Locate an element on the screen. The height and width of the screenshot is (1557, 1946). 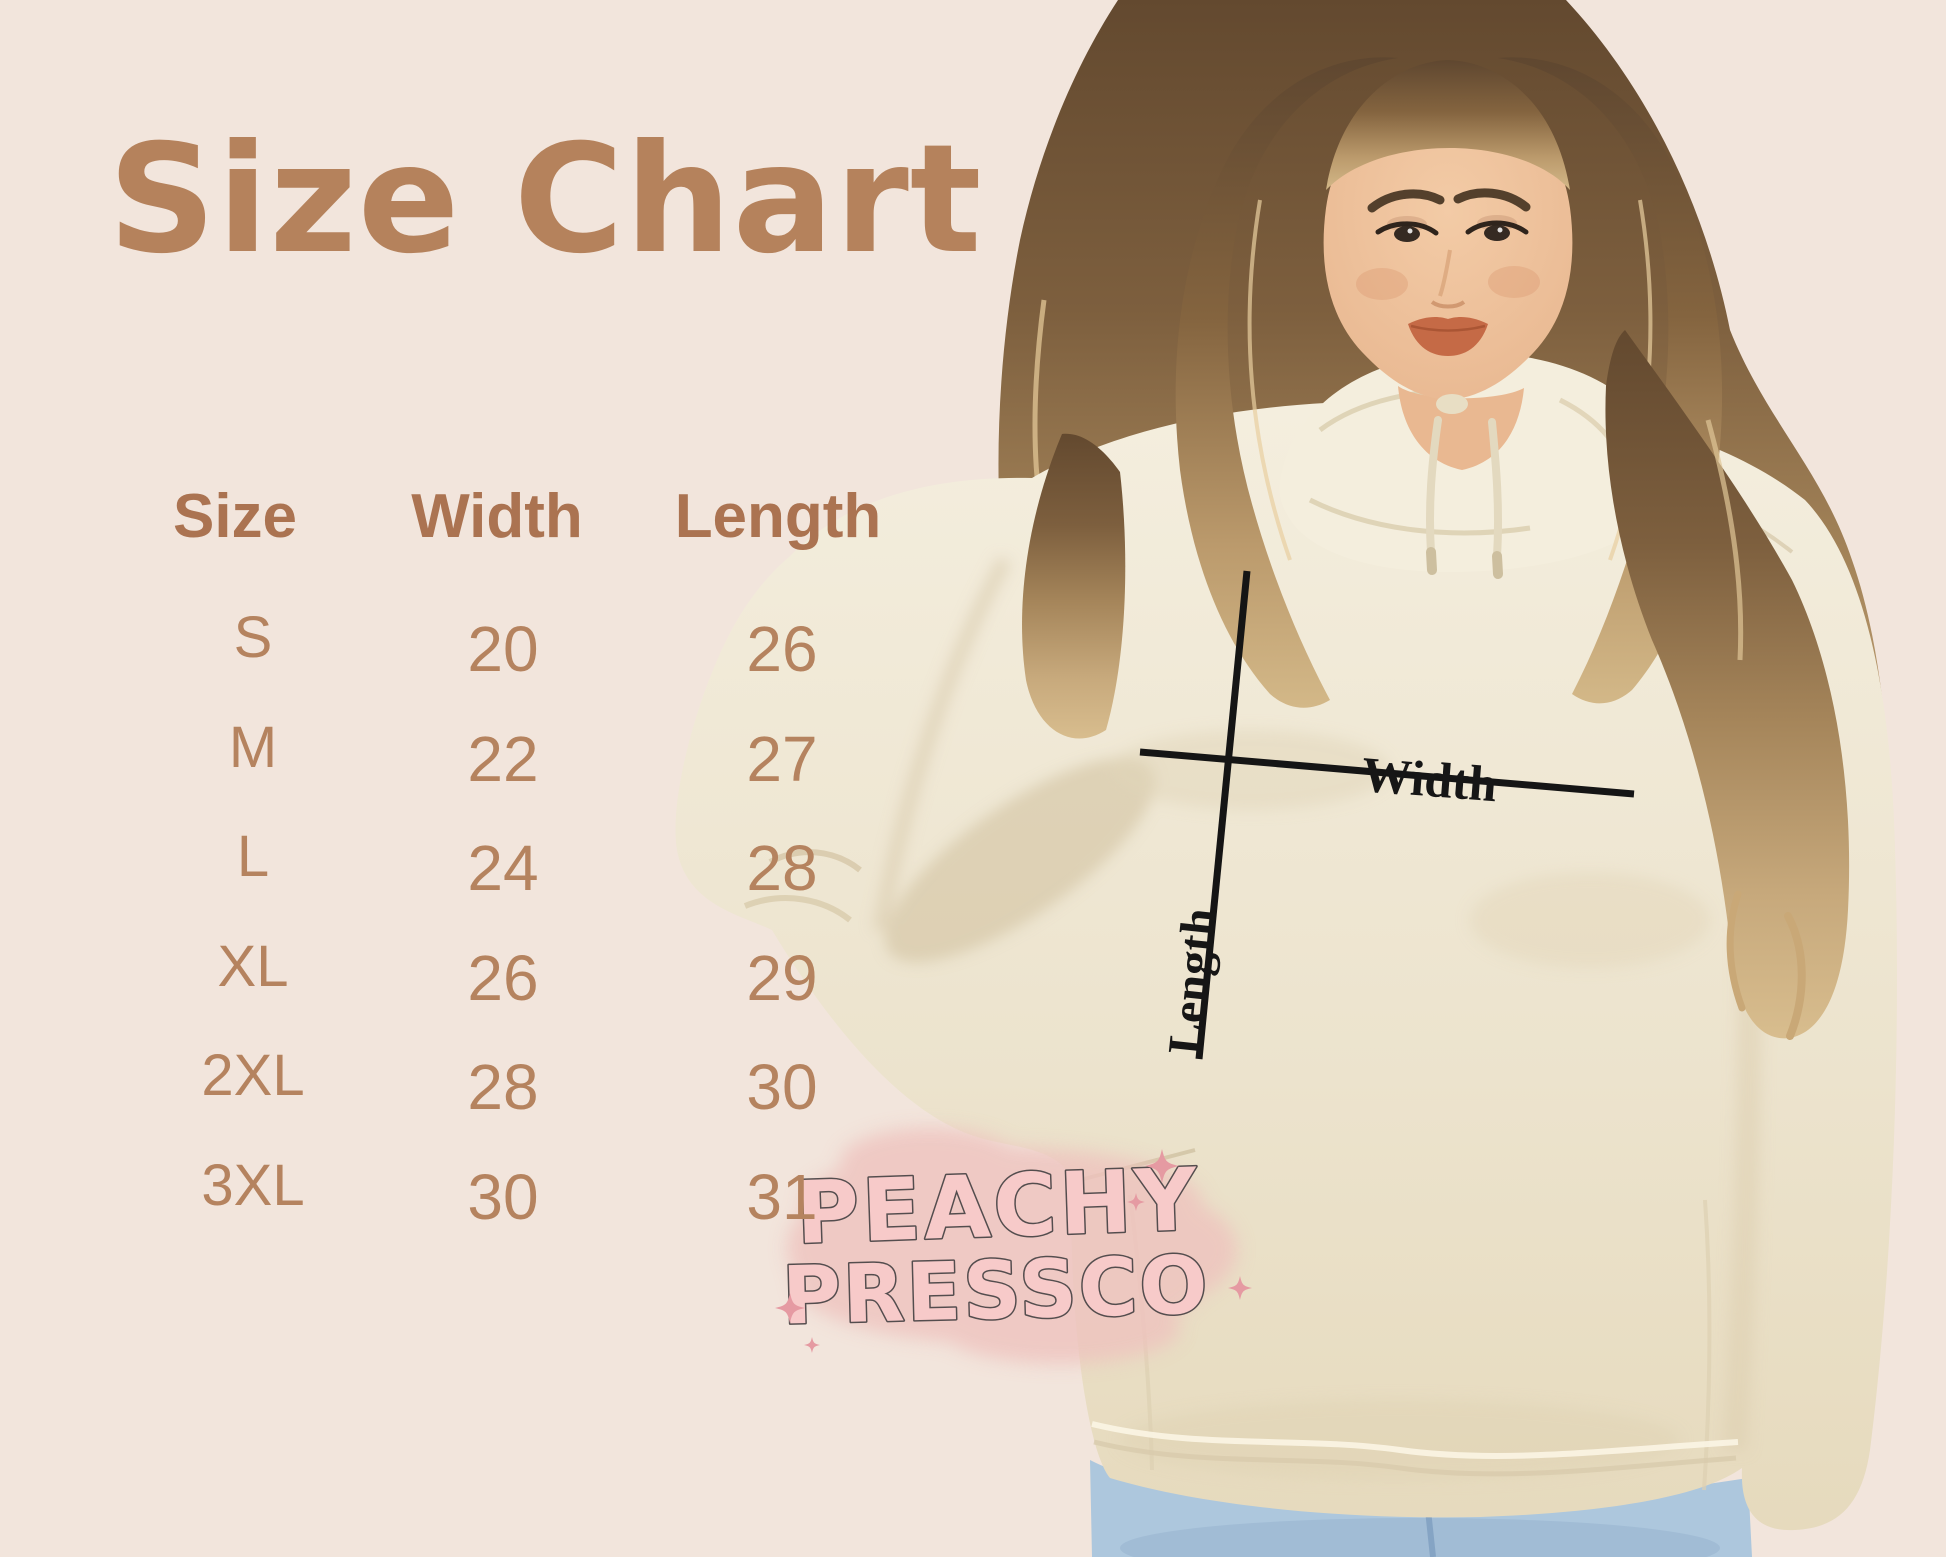
length-line is located at coordinates (1223, 815).